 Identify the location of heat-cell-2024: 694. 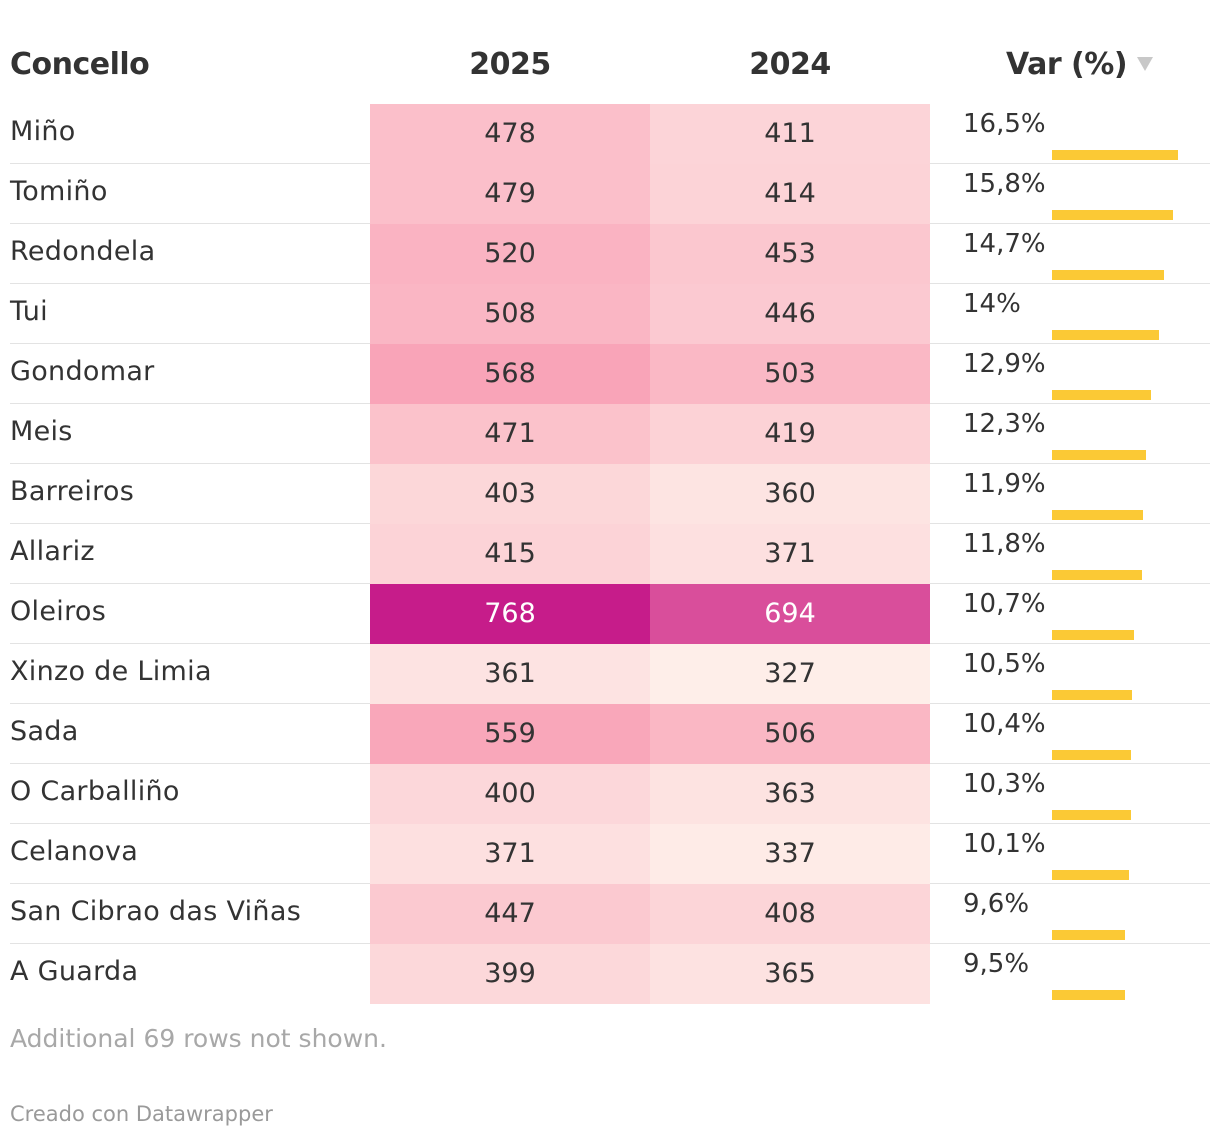
(790, 614).